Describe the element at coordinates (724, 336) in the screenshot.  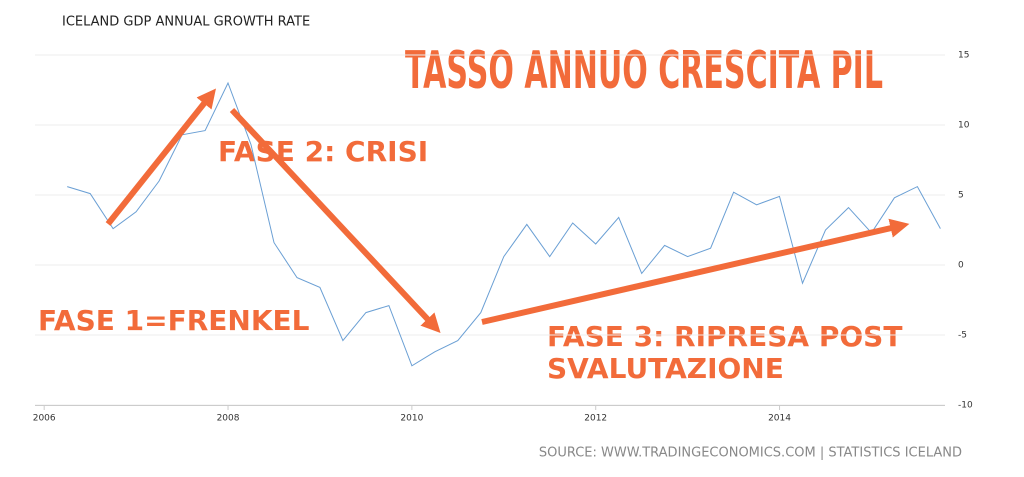
I see `annotation: FASE 3: RIPRESA POST` at that location.